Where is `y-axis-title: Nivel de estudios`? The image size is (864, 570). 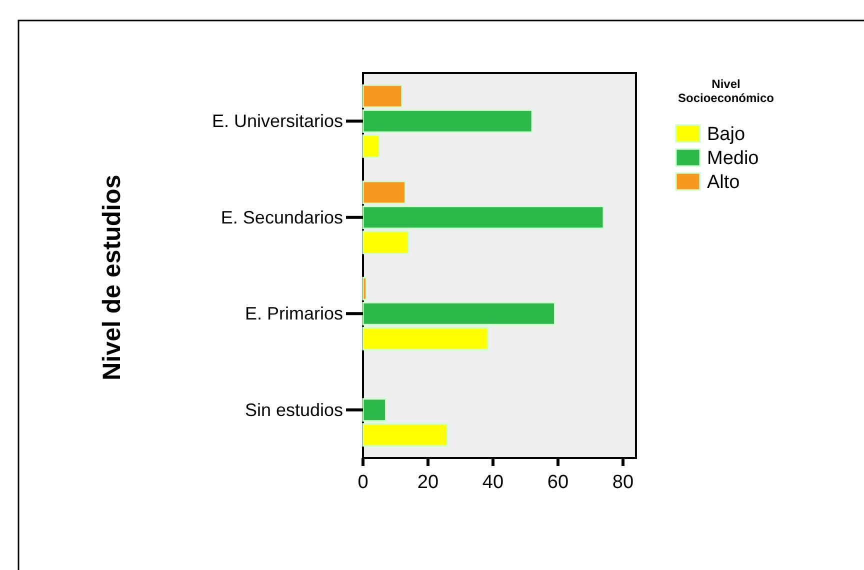
y-axis-title: Nivel de estudios is located at coordinates (112, 277).